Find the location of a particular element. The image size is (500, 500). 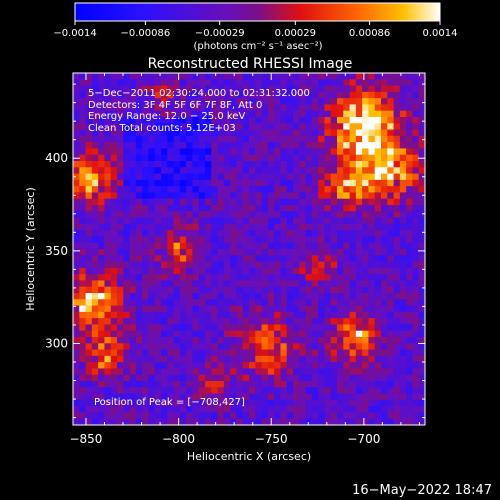

footer-date: 16−May−2022 18:47 is located at coordinates (422, 490).